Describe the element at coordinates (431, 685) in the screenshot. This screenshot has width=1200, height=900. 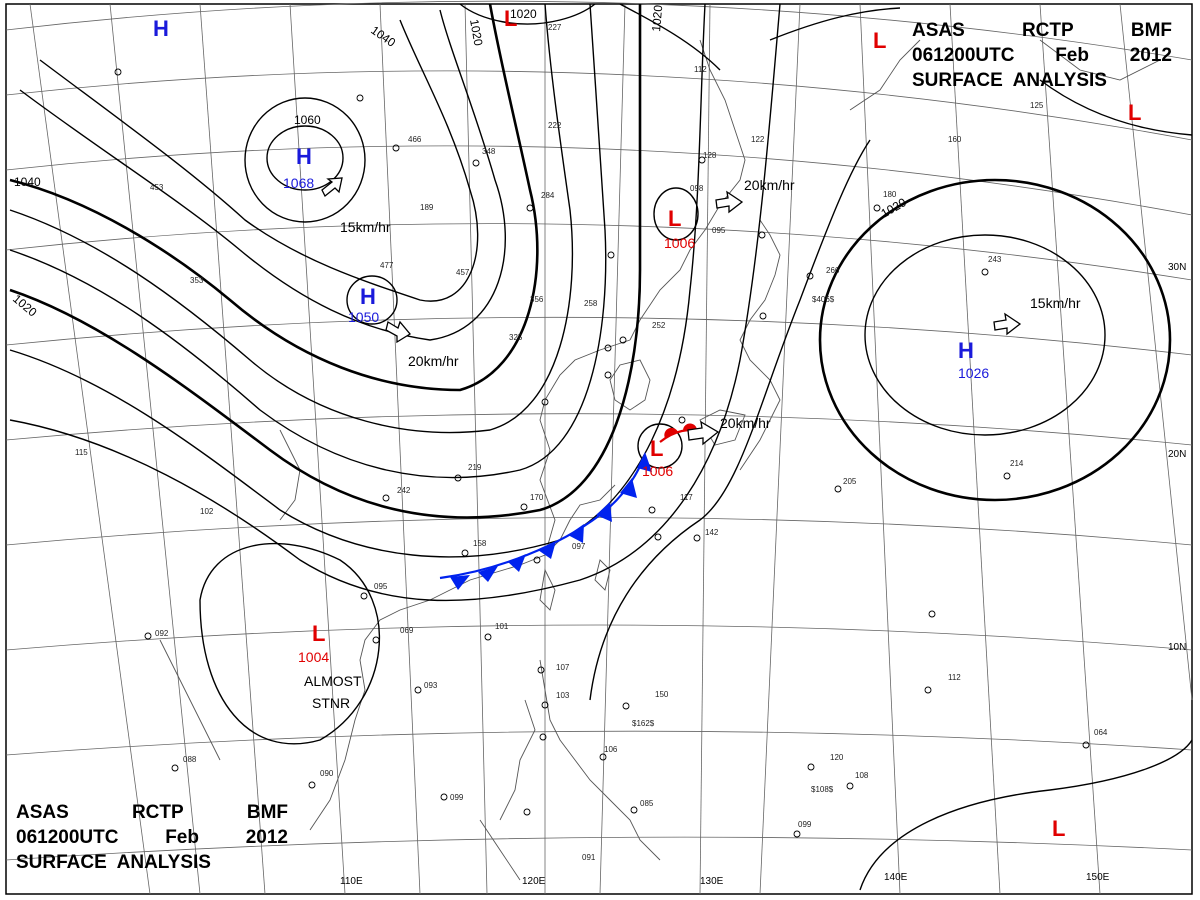
I see `station-value: 093` at that location.